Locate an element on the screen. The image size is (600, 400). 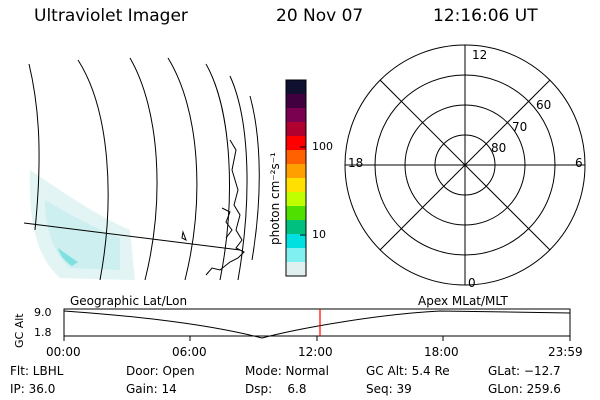
mlt-label-12: 12 is located at coordinates (480, 55).